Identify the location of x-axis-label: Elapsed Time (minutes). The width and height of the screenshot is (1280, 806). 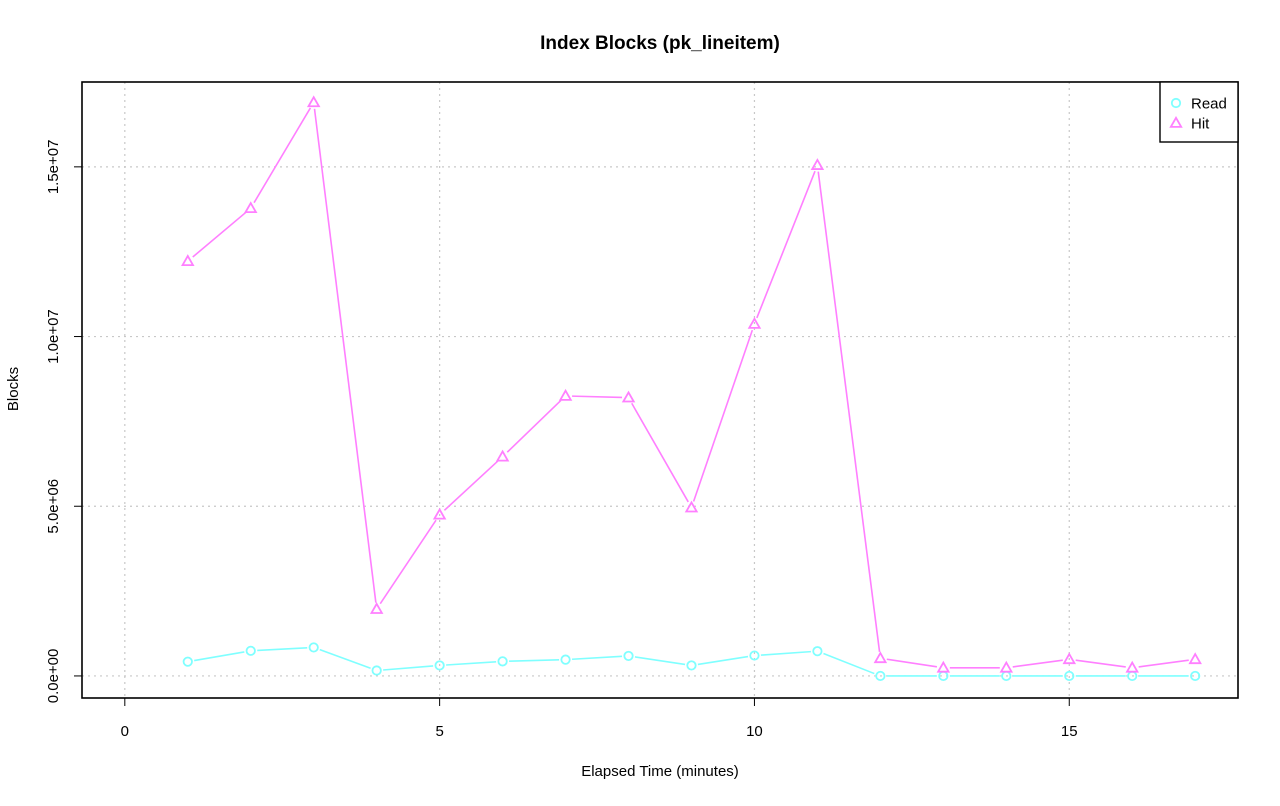
(660, 771).